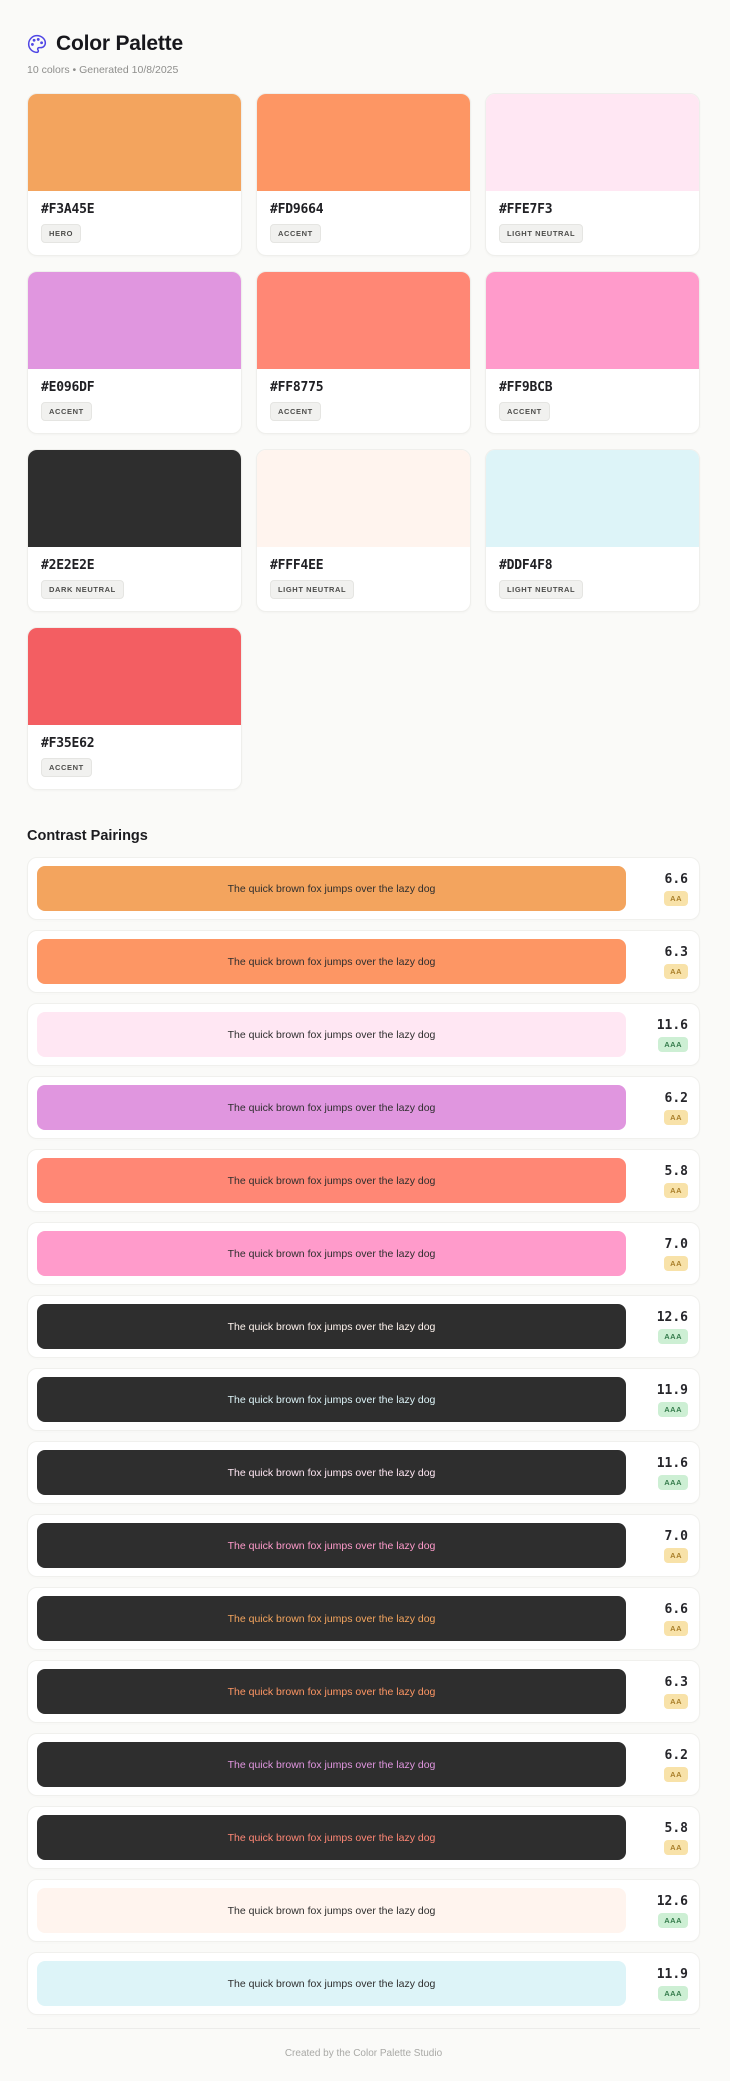  What do you see at coordinates (363, 579) in the screenshot?
I see `swatch-info: #FFF4EE LIGHT NEUTRAL` at bounding box center [363, 579].